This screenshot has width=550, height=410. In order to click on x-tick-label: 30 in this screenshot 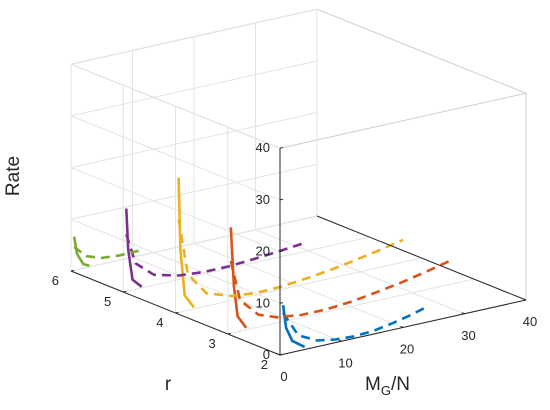, I will do `click(468, 335)`.